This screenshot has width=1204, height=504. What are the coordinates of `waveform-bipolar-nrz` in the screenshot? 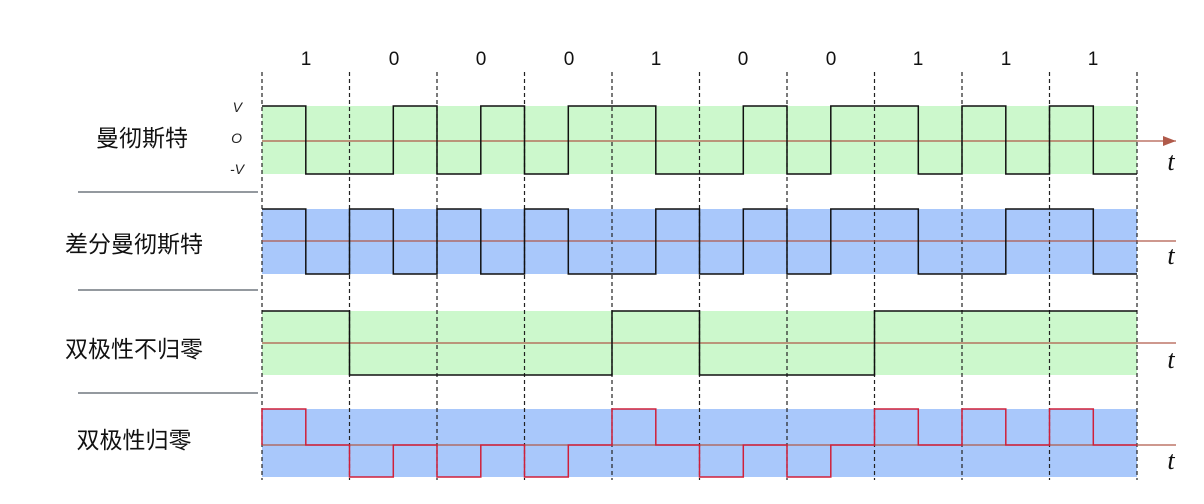 It's located at (699, 343).